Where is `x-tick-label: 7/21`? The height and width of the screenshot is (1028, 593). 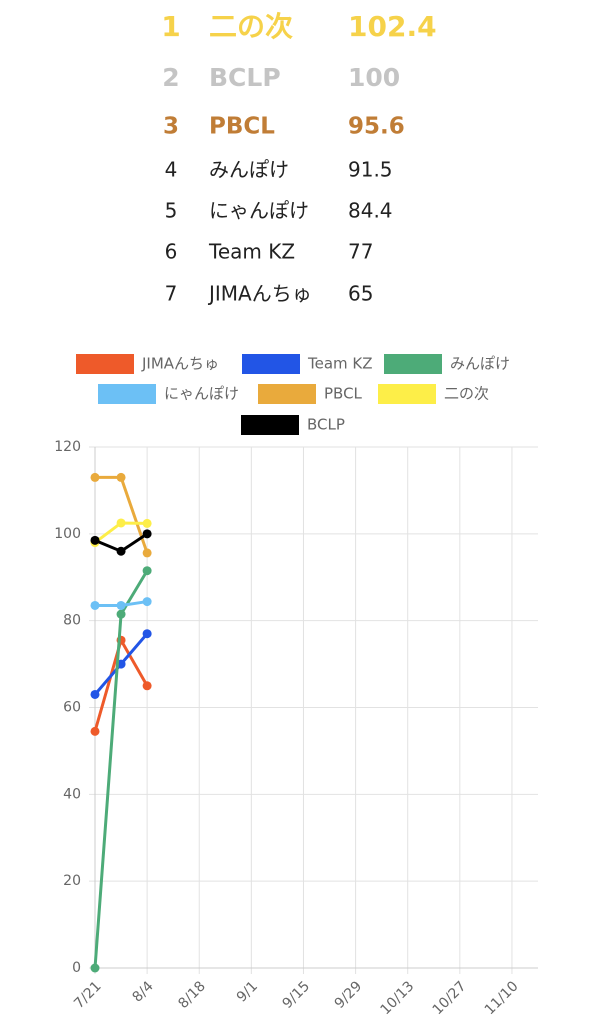
x-tick-label: 7/21 is located at coordinates (88, 995).